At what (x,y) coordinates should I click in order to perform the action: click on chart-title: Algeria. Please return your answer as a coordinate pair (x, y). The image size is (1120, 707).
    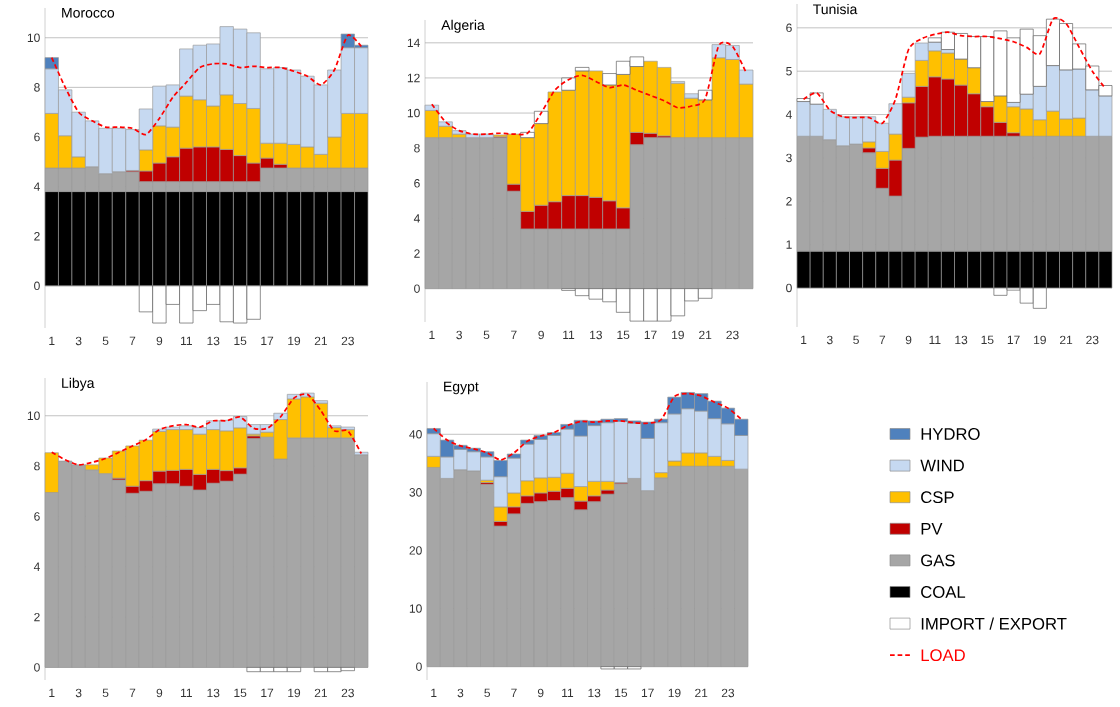
    Looking at the image, I should click on (463, 26).